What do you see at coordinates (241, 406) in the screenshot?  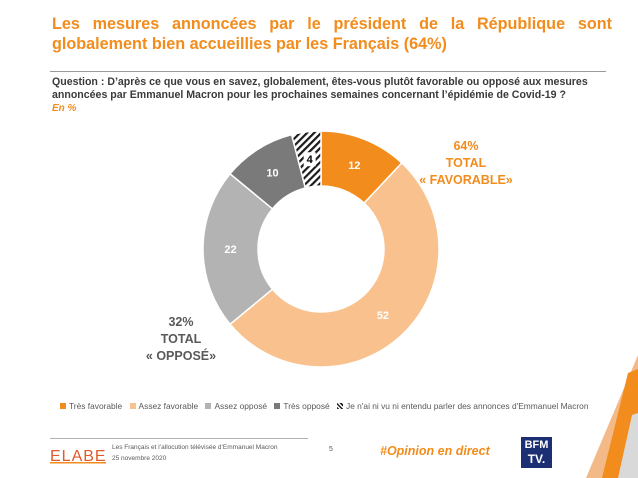 I see `legend-label: Assez opposé` at bounding box center [241, 406].